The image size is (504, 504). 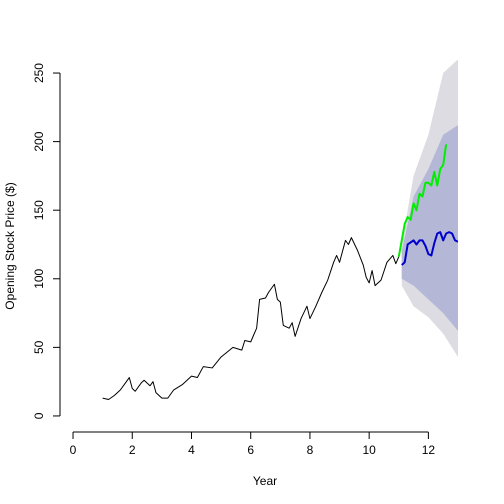 What do you see at coordinates (310, 450) in the screenshot?
I see `x-tick-label: 8` at bounding box center [310, 450].